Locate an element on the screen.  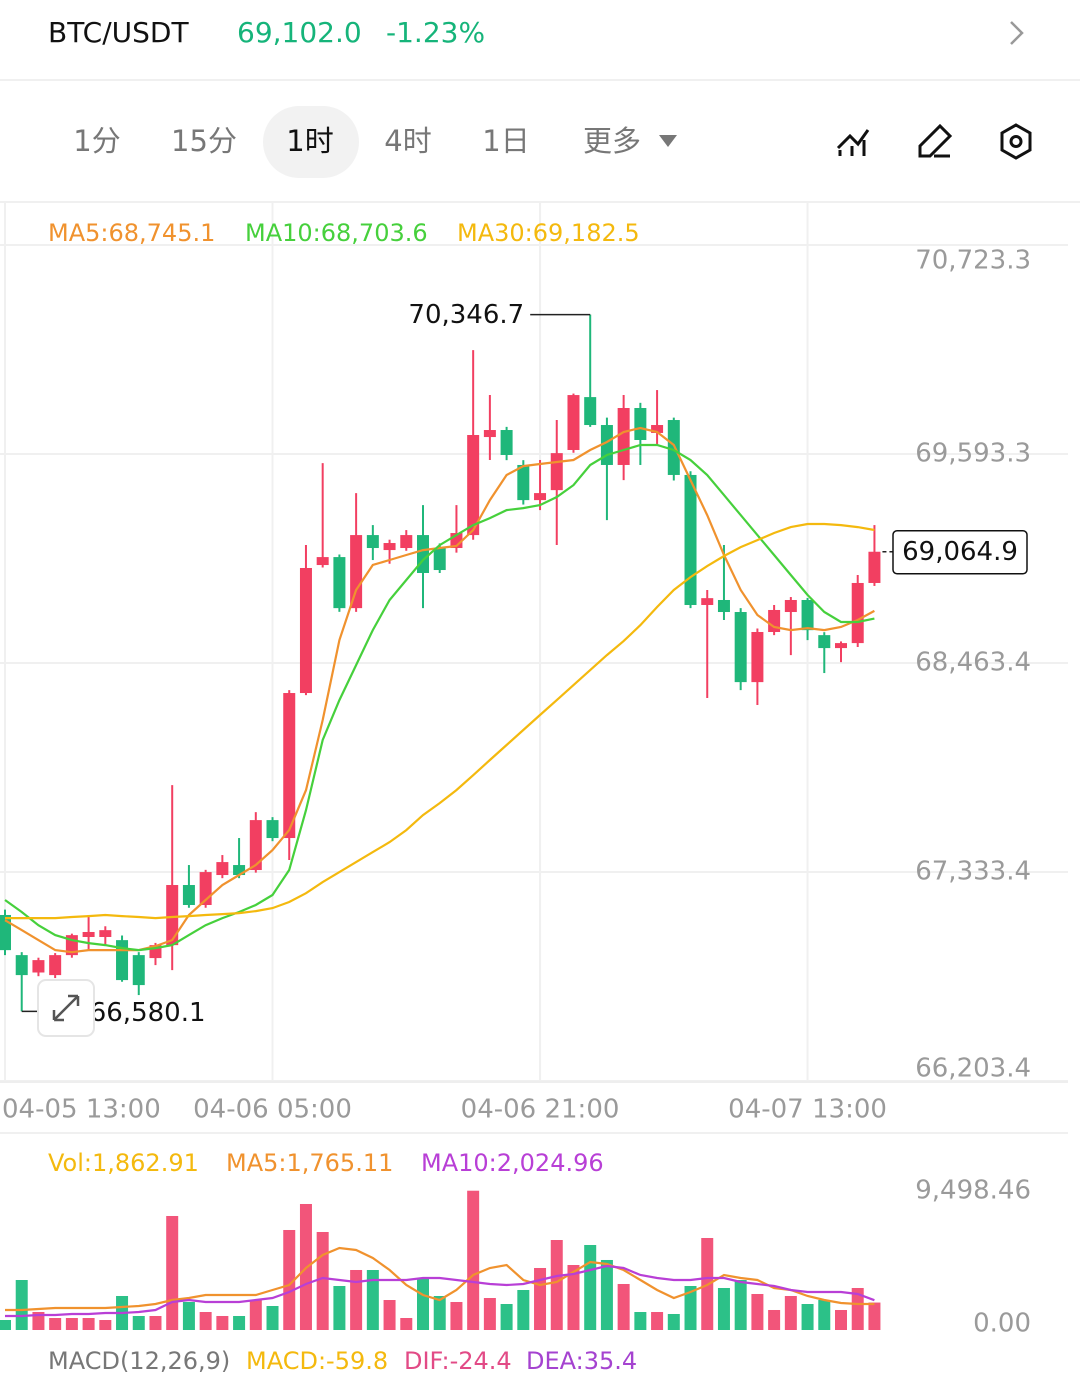
tab: 1分 is located at coordinates (96, 141).